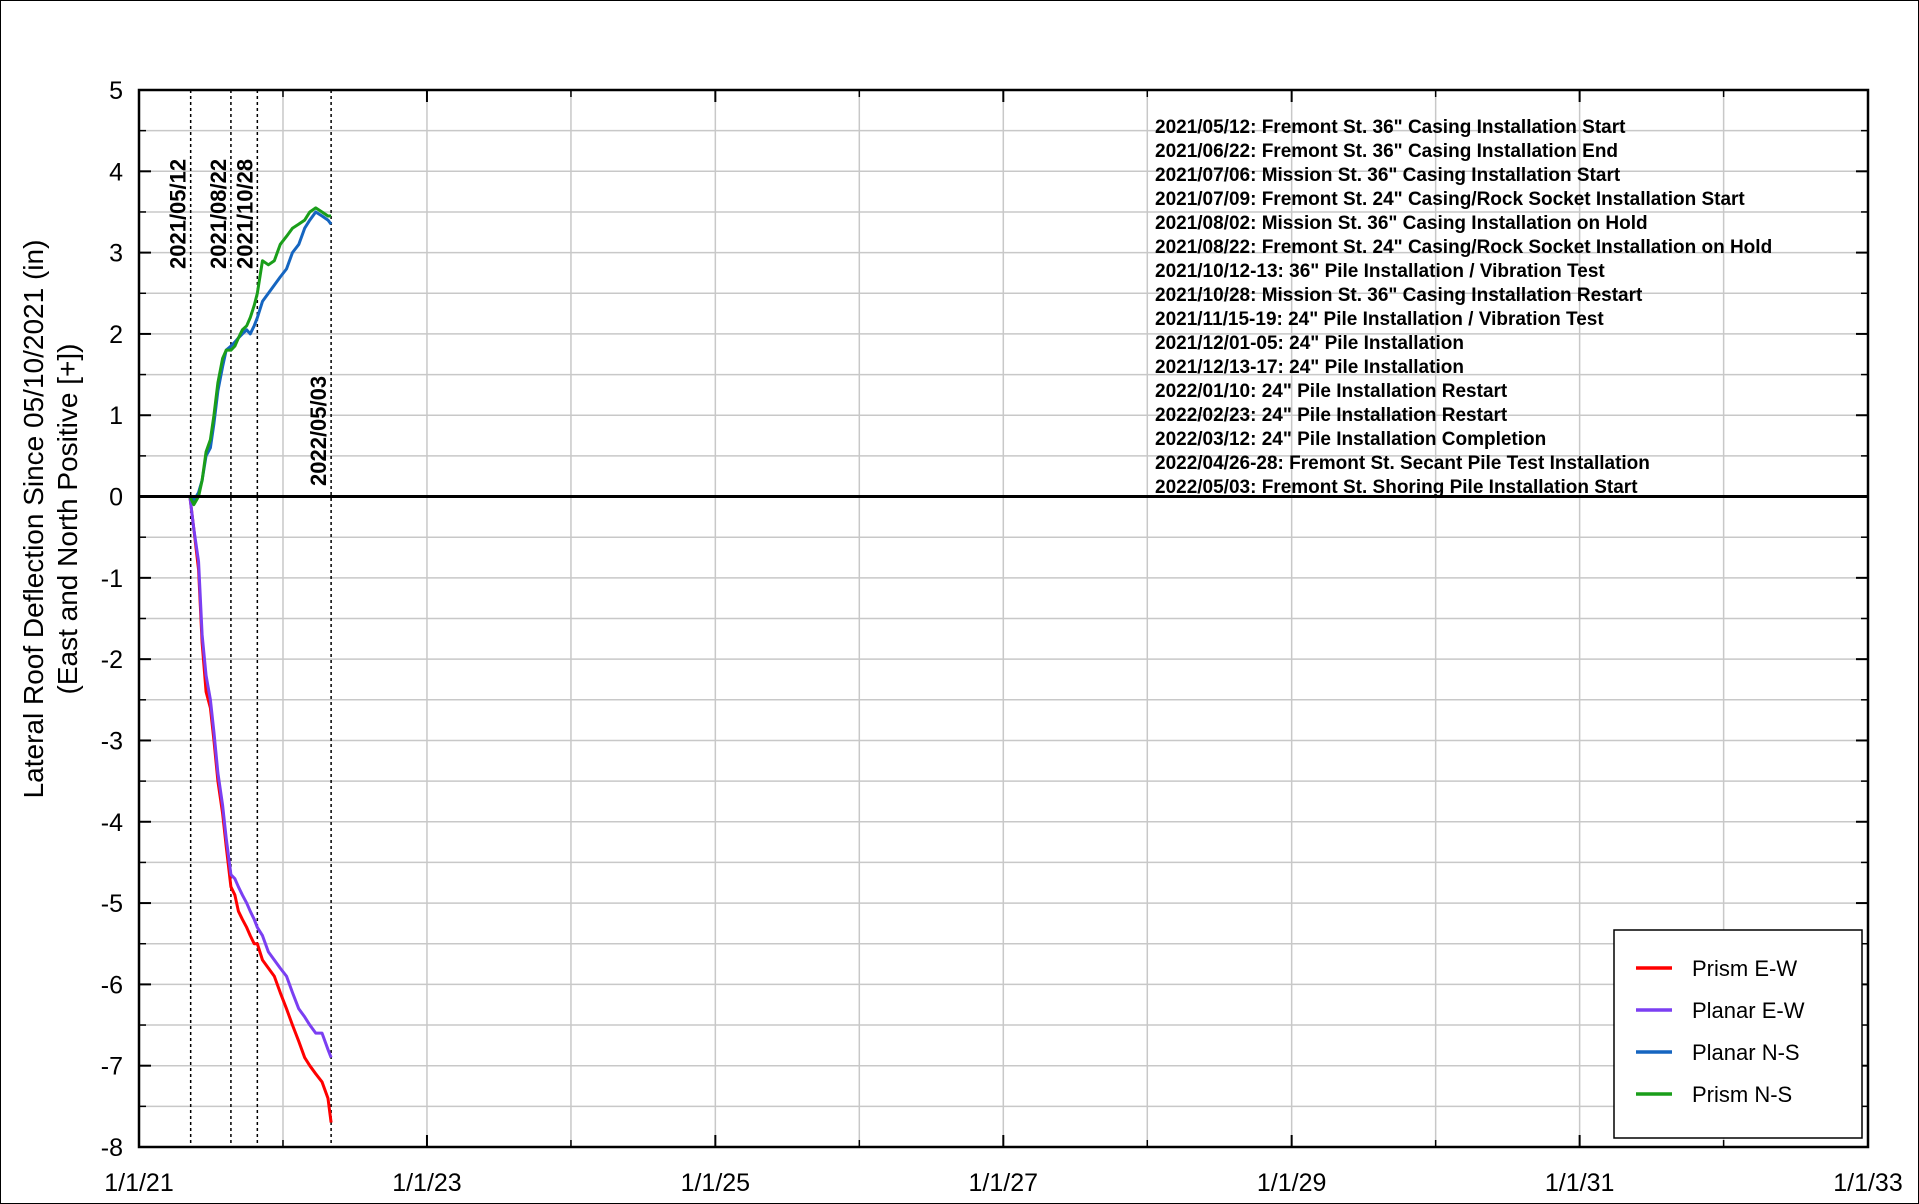 This screenshot has height=1204, width=1919. I want to click on y-tick-label: 3, so click(116, 254).